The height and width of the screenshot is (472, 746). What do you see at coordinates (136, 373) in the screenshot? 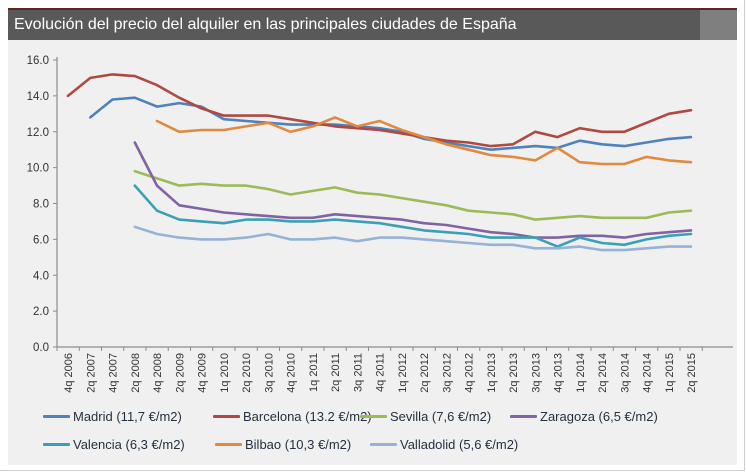
I see `x-tick-label: 2q 2008` at bounding box center [136, 373].